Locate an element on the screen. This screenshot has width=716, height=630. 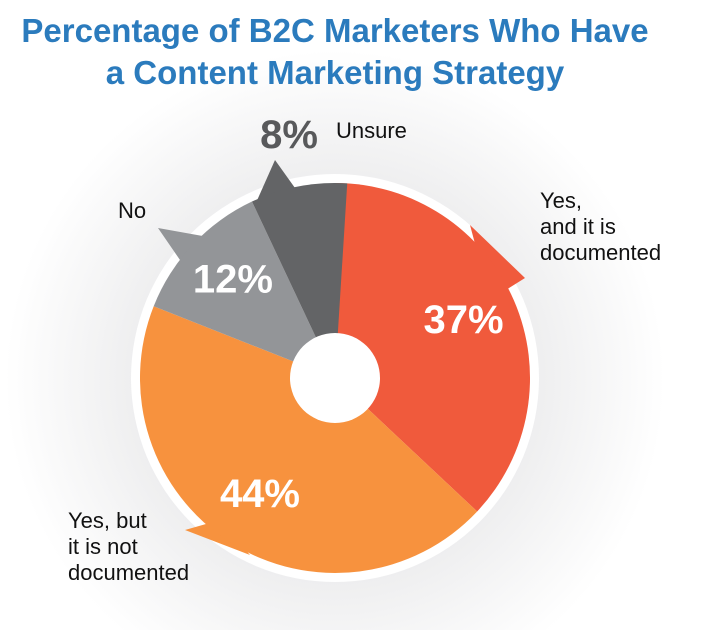
value-label: 44% is located at coordinates (260, 494).